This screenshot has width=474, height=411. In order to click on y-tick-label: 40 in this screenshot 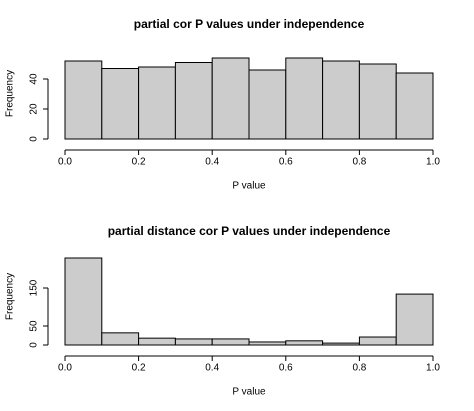, I will do `click(34, 79)`.